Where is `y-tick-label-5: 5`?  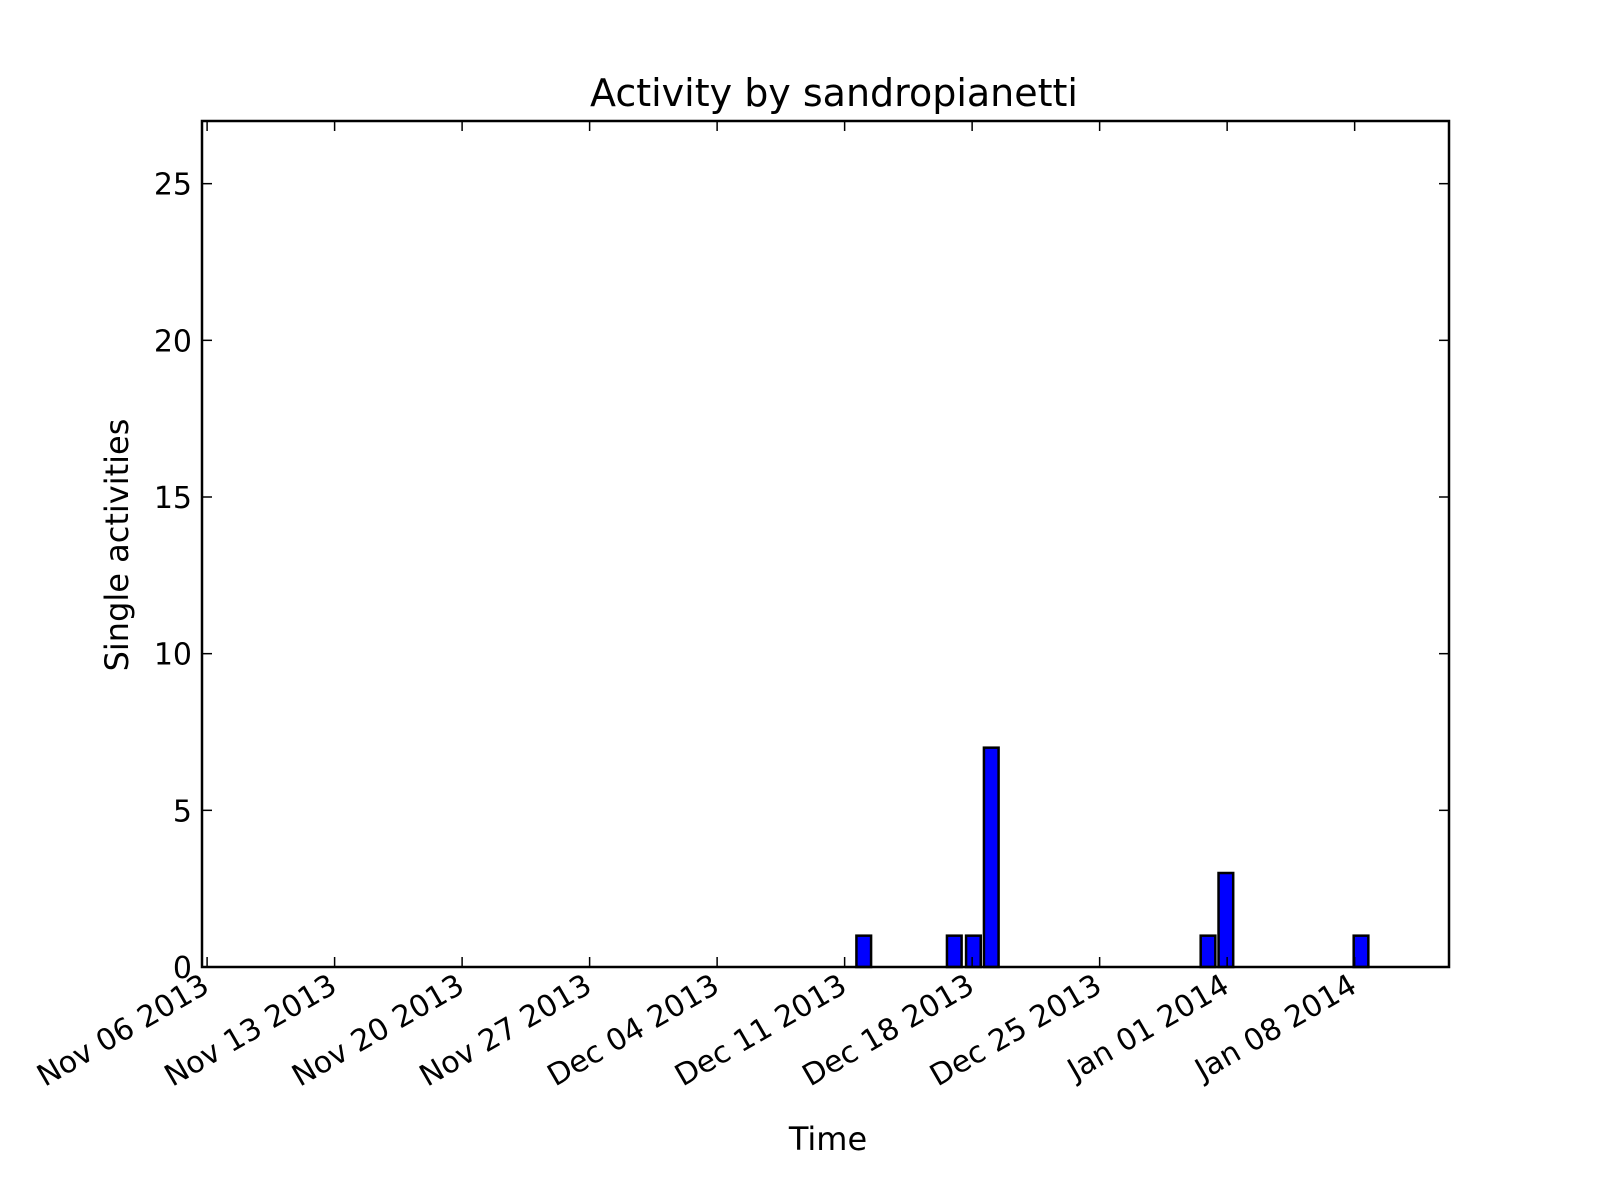
y-tick-label-5: 5 is located at coordinates (182, 811).